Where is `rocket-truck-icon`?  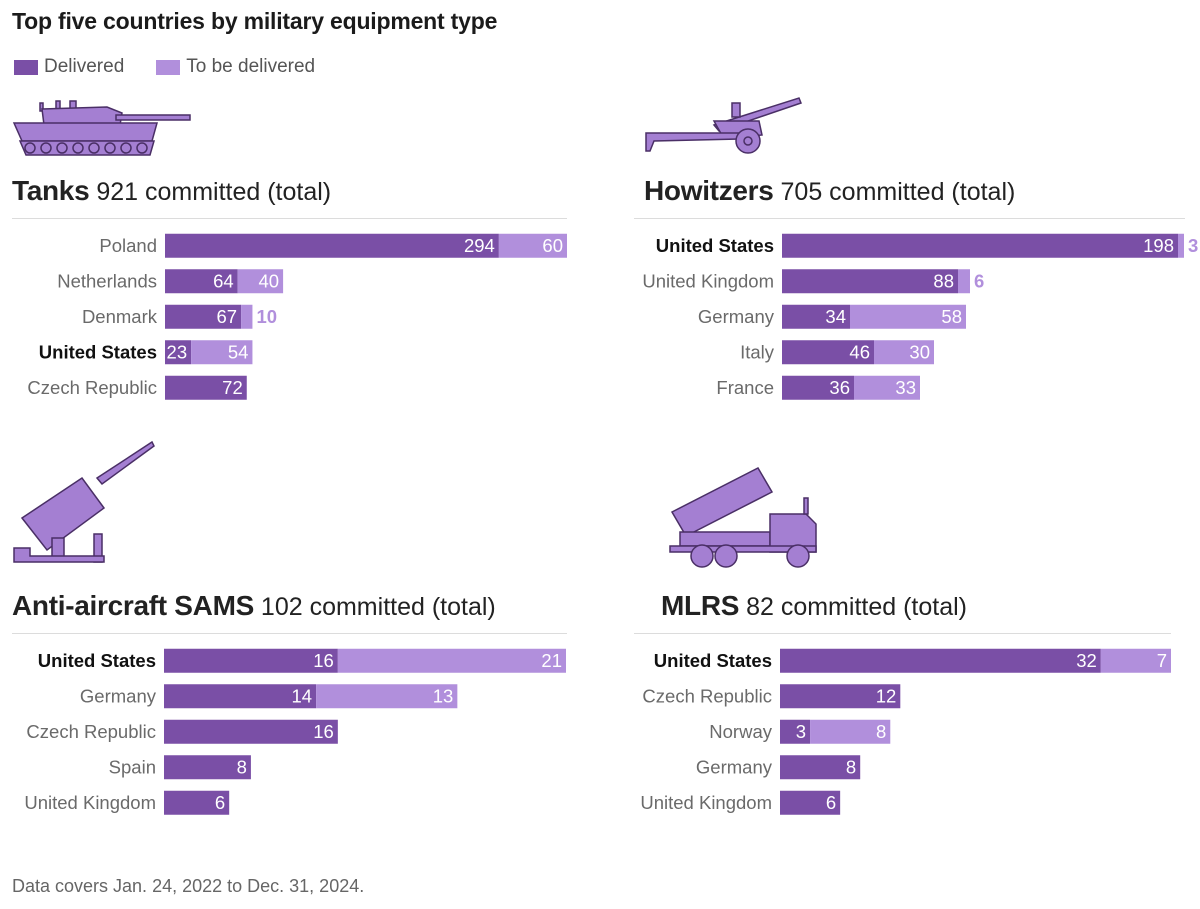
rocket-truck-icon is located at coordinates (743, 517).